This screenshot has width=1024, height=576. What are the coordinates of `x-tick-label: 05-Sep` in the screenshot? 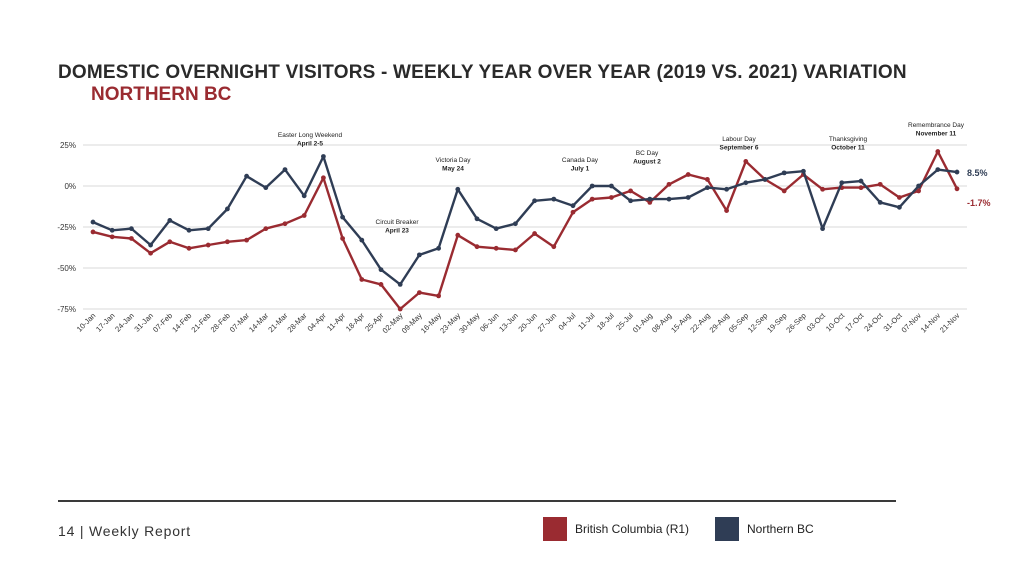 It's located at (738, 322).